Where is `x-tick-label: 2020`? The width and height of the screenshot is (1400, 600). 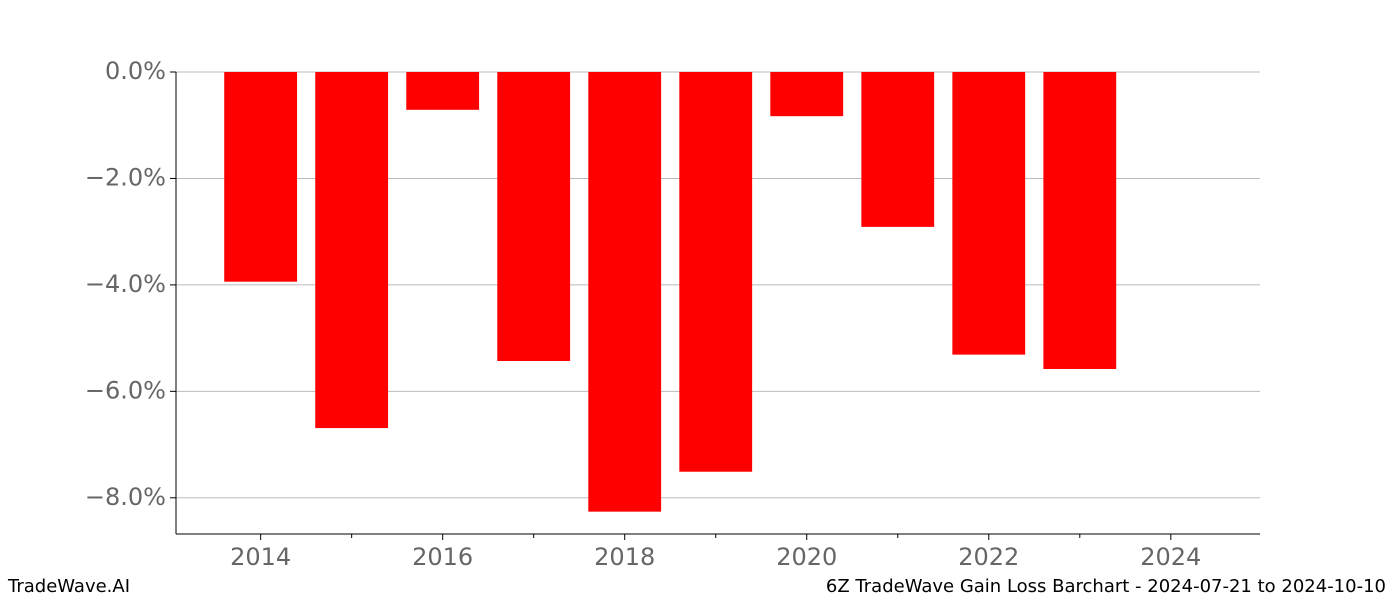
x-tick-label: 2020 is located at coordinates (806, 557).